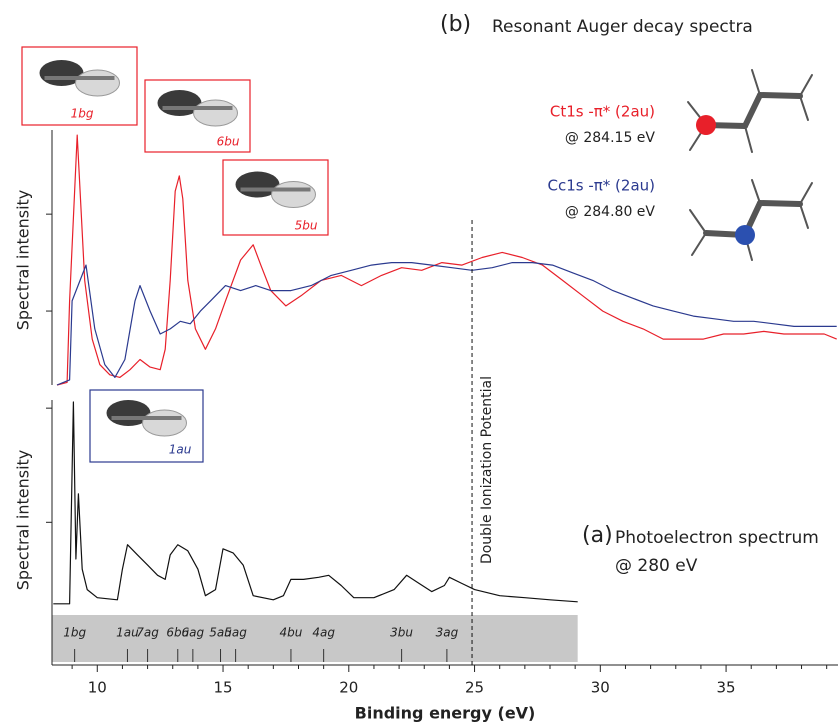 Image resolution: width=838 pixels, height=726 pixels. I want to click on x-axis-label: Binding energy (eV), so click(445, 713).